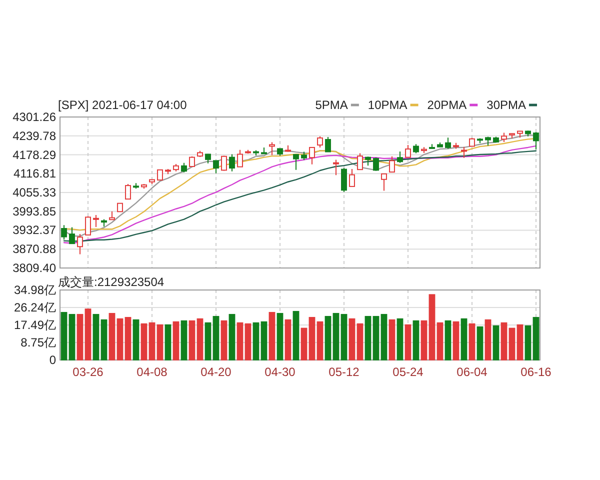 This screenshot has width=600, height=480. Describe the element at coordinates (35, 325) in the screenshot. I see `y-tick-label: 17.49亿` at that location.